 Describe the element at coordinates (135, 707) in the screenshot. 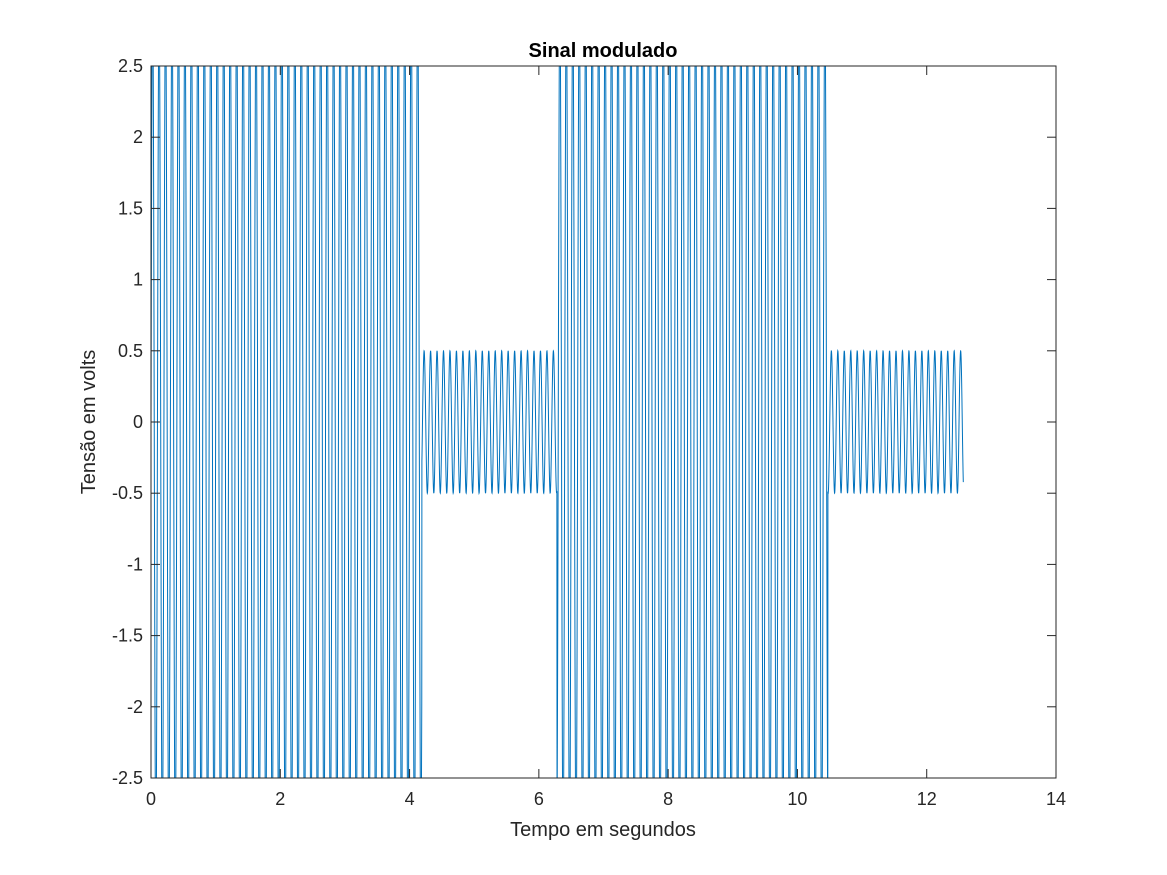

I see `y-tick-label: -2` at that location.